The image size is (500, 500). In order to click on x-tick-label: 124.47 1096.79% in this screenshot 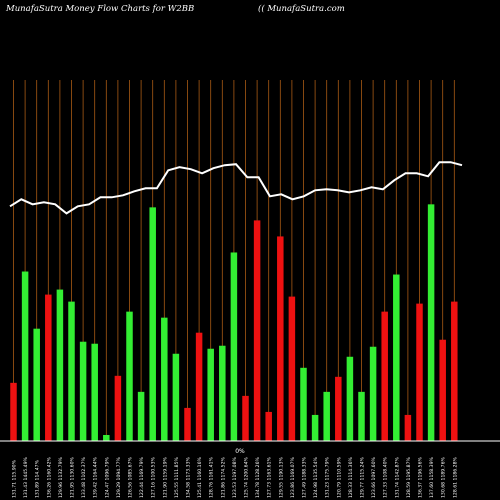, I will do `click(107, 477)`.